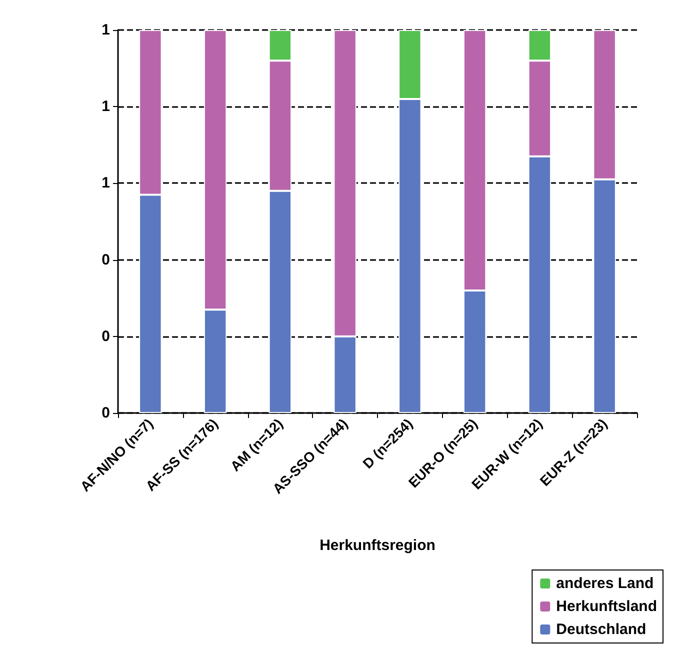  Describe the element at coordinates (607, 606) in the screenshot. I see `legend-label: Herkunftsland` at that location.